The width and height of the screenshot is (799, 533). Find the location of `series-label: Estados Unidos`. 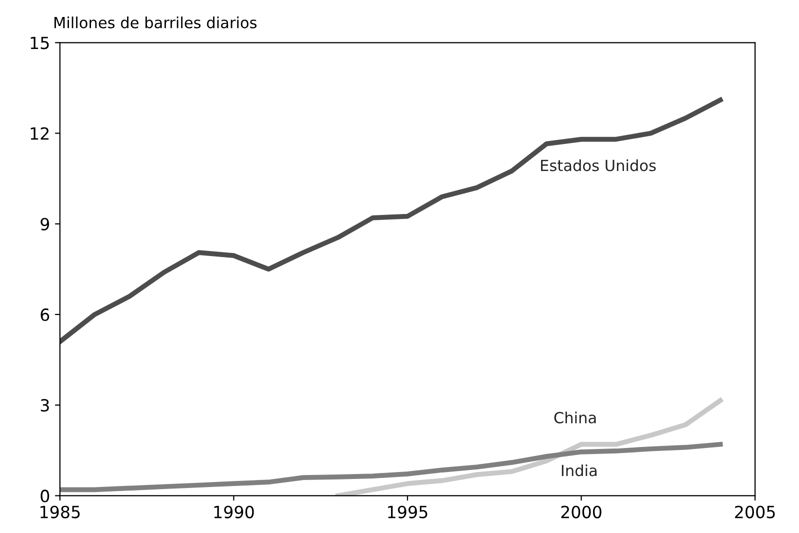

series-label: Estados Unidos is located at coordinates (598, 165).